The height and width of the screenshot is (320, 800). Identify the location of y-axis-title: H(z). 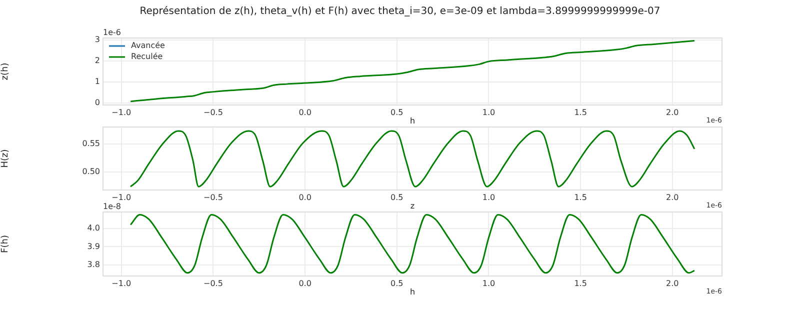
(5, 158).